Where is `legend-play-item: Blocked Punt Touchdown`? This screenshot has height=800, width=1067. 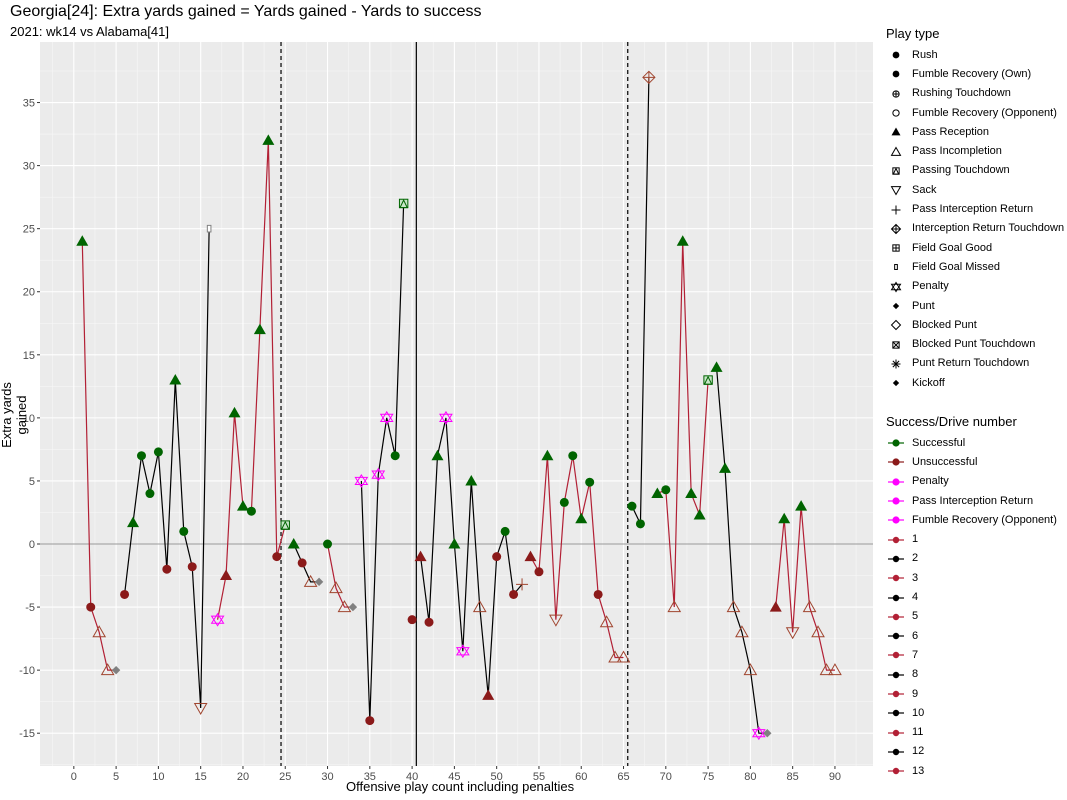 legend-play-item: Blocked Punt Touchdown is located at coordinates (975, 343).